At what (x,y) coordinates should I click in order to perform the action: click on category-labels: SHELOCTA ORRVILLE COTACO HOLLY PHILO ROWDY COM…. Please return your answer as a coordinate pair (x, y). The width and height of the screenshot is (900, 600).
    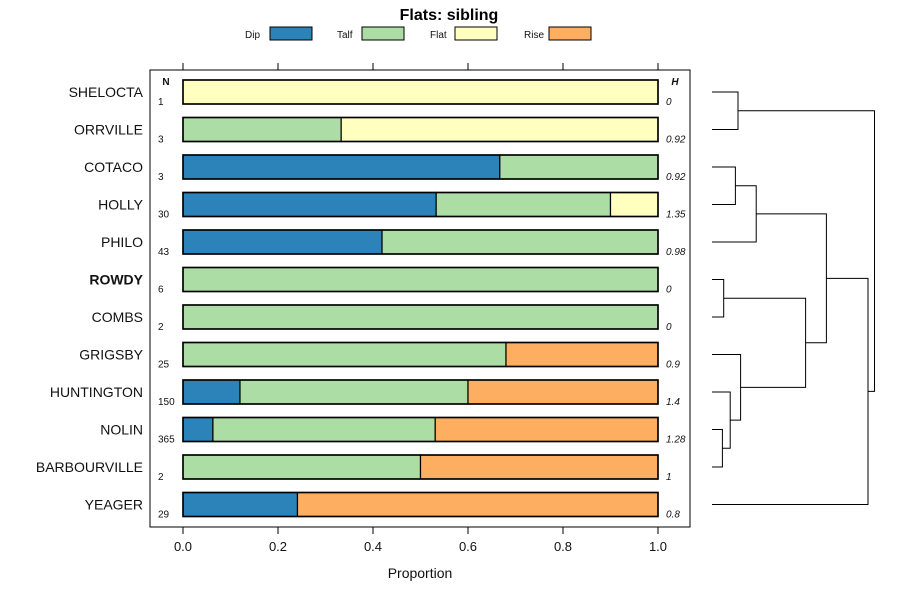
    Looking at the image, I should click on (90, 298).